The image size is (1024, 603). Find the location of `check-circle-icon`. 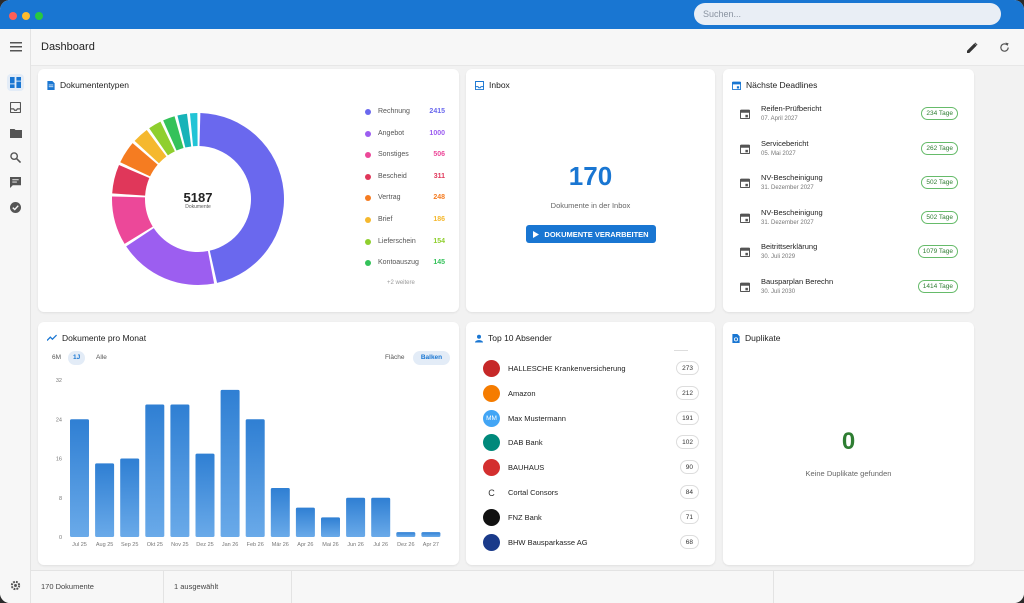

check-circle-icon is located at coordinates (15, 207).